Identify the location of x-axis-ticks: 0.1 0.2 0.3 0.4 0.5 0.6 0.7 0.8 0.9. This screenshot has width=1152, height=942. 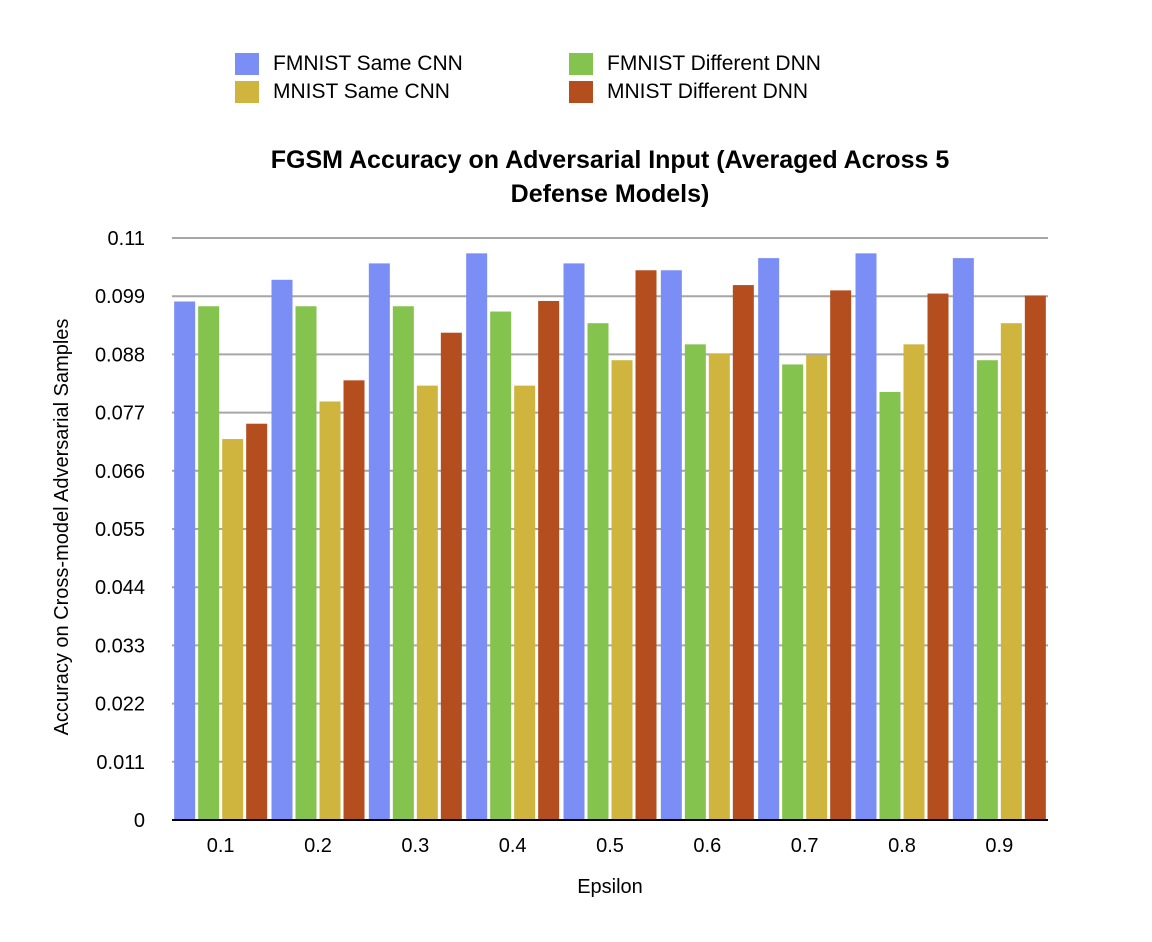
(610, 846).